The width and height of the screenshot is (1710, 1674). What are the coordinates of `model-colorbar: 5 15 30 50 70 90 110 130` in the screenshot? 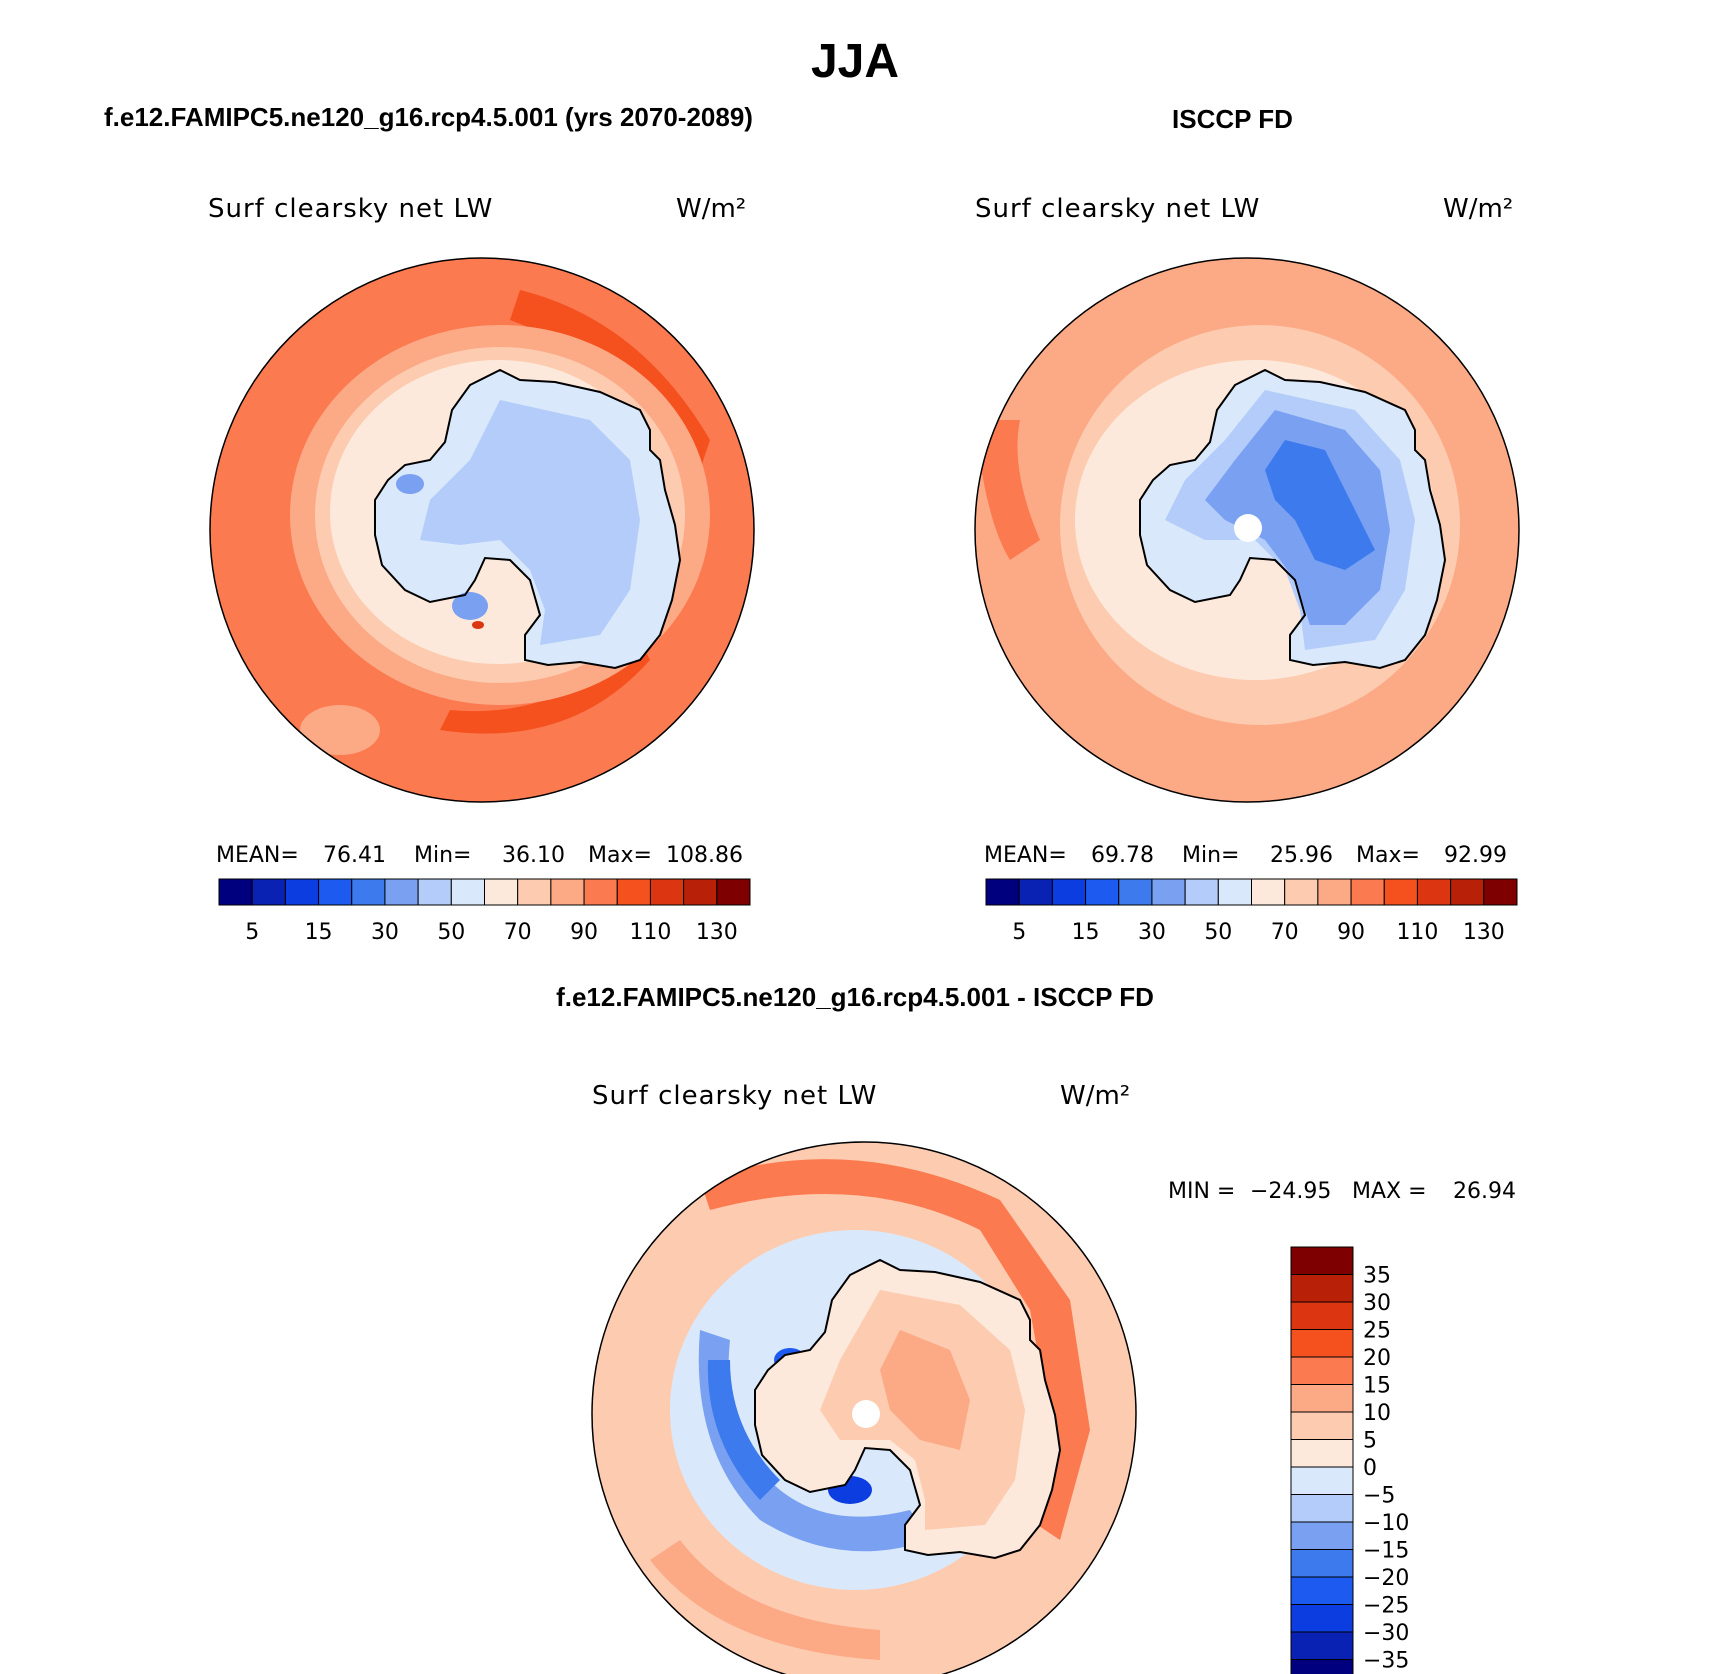 It's located at (484, 911).